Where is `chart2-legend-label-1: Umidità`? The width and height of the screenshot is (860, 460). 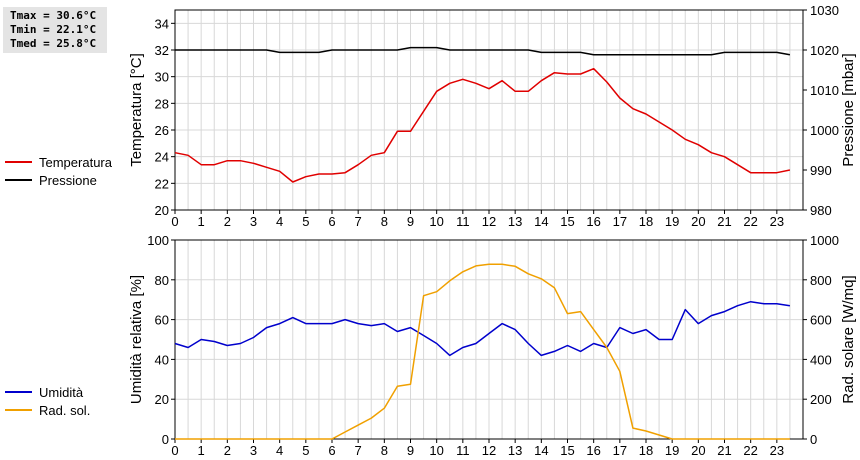 chart2-legend-label-1: Umidità is located at coordinates (61, 392).